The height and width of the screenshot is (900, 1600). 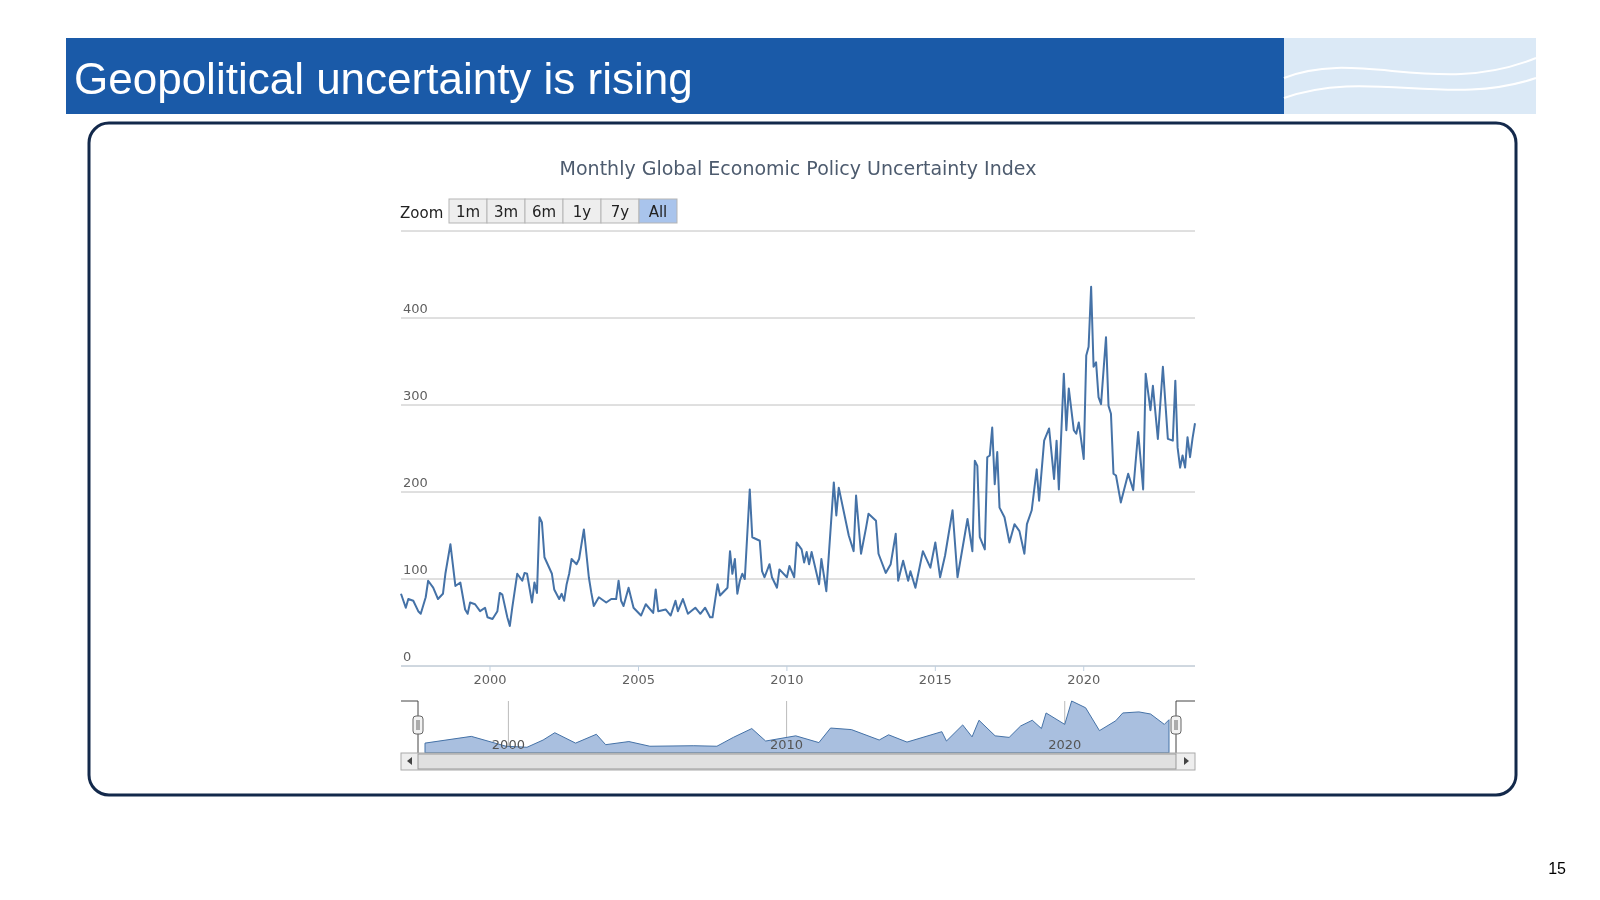 What do you see at coordinates (935, 679) in the screenshot?
I see `x-tick-label: 2015` at bounding box center [935, 679].